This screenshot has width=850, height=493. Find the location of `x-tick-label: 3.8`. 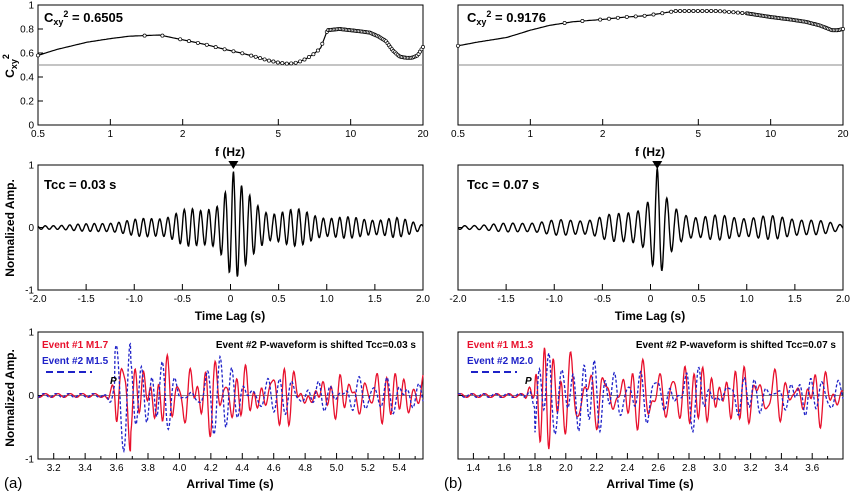

x-tick-label: 3.8 is located at coordinates (148, 468).